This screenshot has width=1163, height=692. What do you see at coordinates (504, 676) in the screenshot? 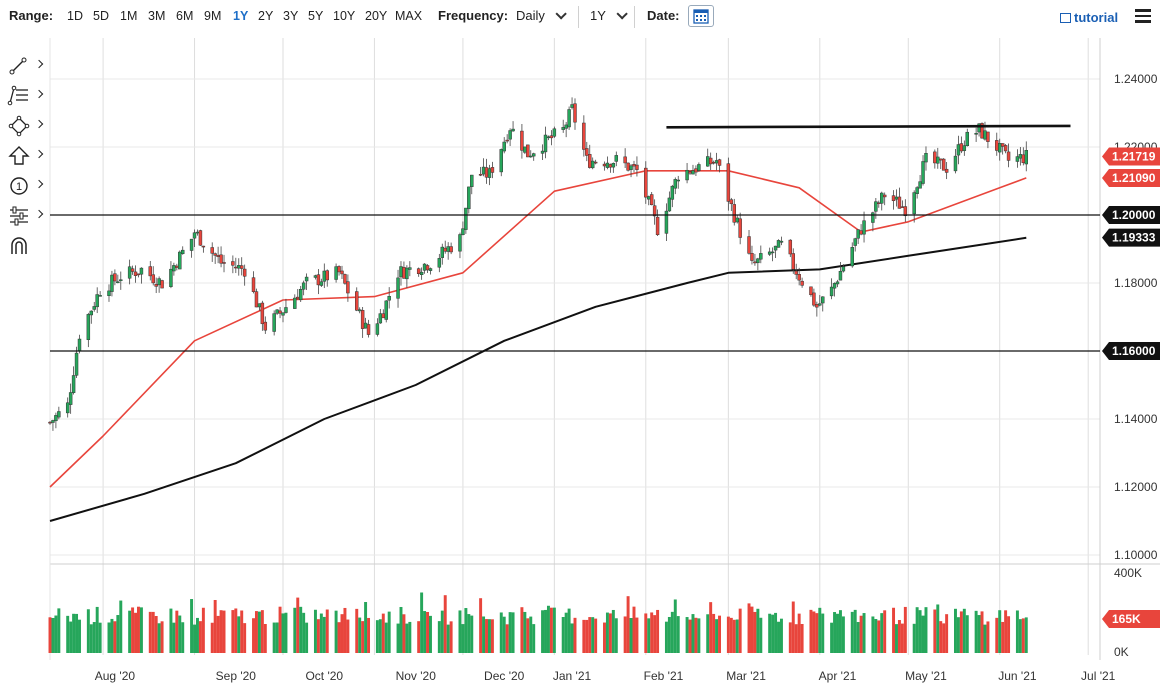
I see `date-tick-label: Dec '20` at bounding box center [504, 676].